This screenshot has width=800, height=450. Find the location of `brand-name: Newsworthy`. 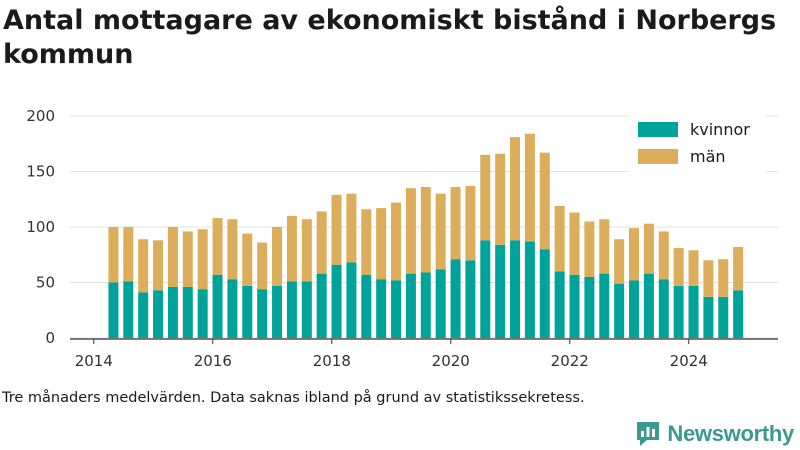

brand-name: Newsworthy is located at coordinates (730, 433).